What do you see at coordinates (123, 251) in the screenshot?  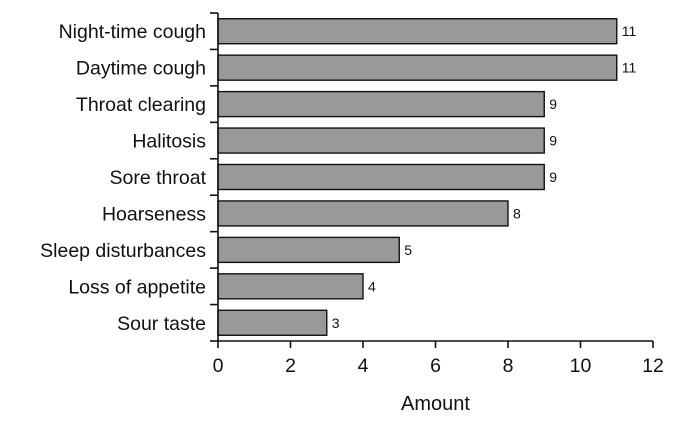 I see `category-label: Sleep disturbances` at bounding box center [123, 251].